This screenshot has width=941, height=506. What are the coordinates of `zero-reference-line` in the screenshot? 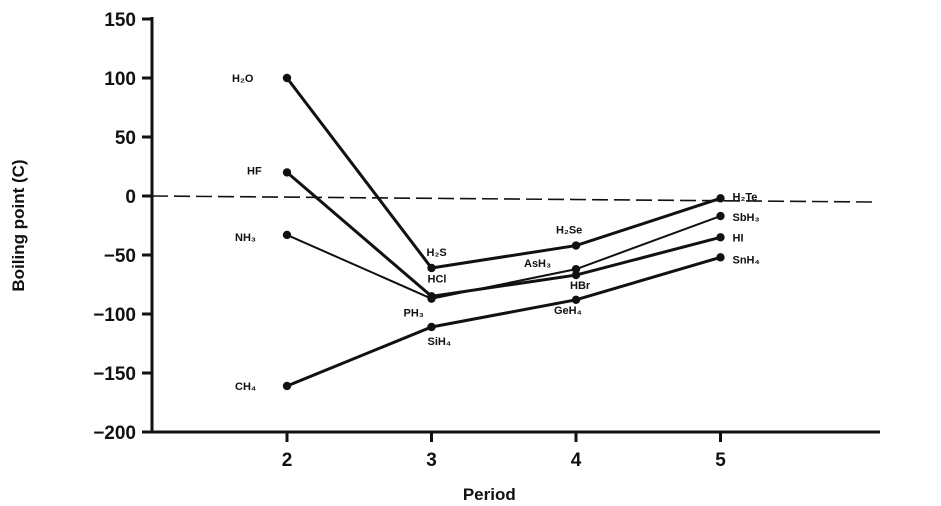 It's located at (512, 199).